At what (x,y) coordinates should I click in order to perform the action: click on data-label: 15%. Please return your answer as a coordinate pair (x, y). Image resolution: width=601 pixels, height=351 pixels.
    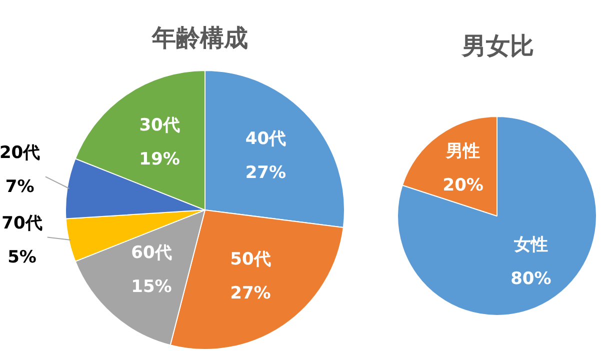
    Looking at the image, I should click on (151, 287).